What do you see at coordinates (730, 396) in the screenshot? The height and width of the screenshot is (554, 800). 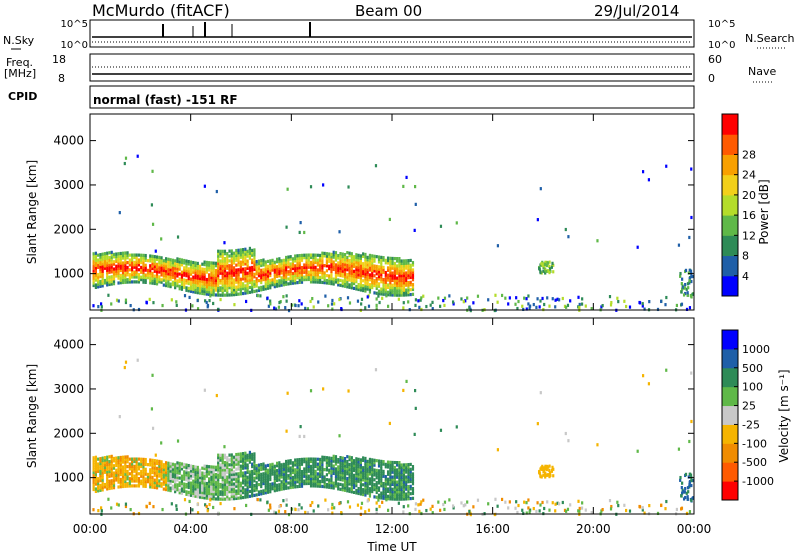 I see `colorbar-swatch` at bounding box center [730, 396].